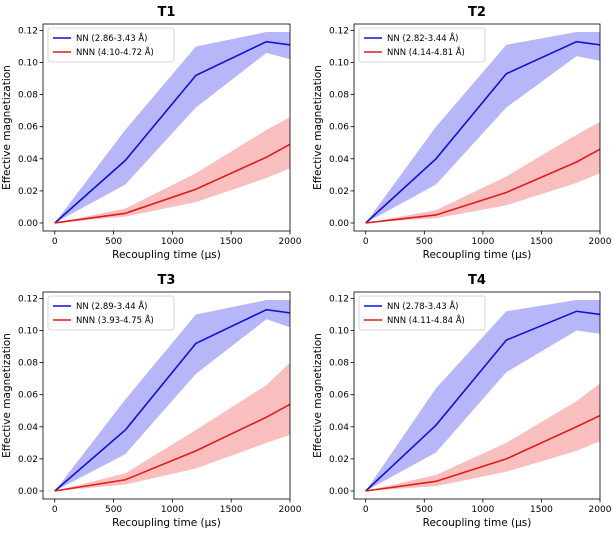 The width and height of the screenshot is (614, 543). Describe the element at coordinates (426, 320) in the screenshot. I see `legend-label-nnn: NNN (4.11-4.84 Å)` at that location.